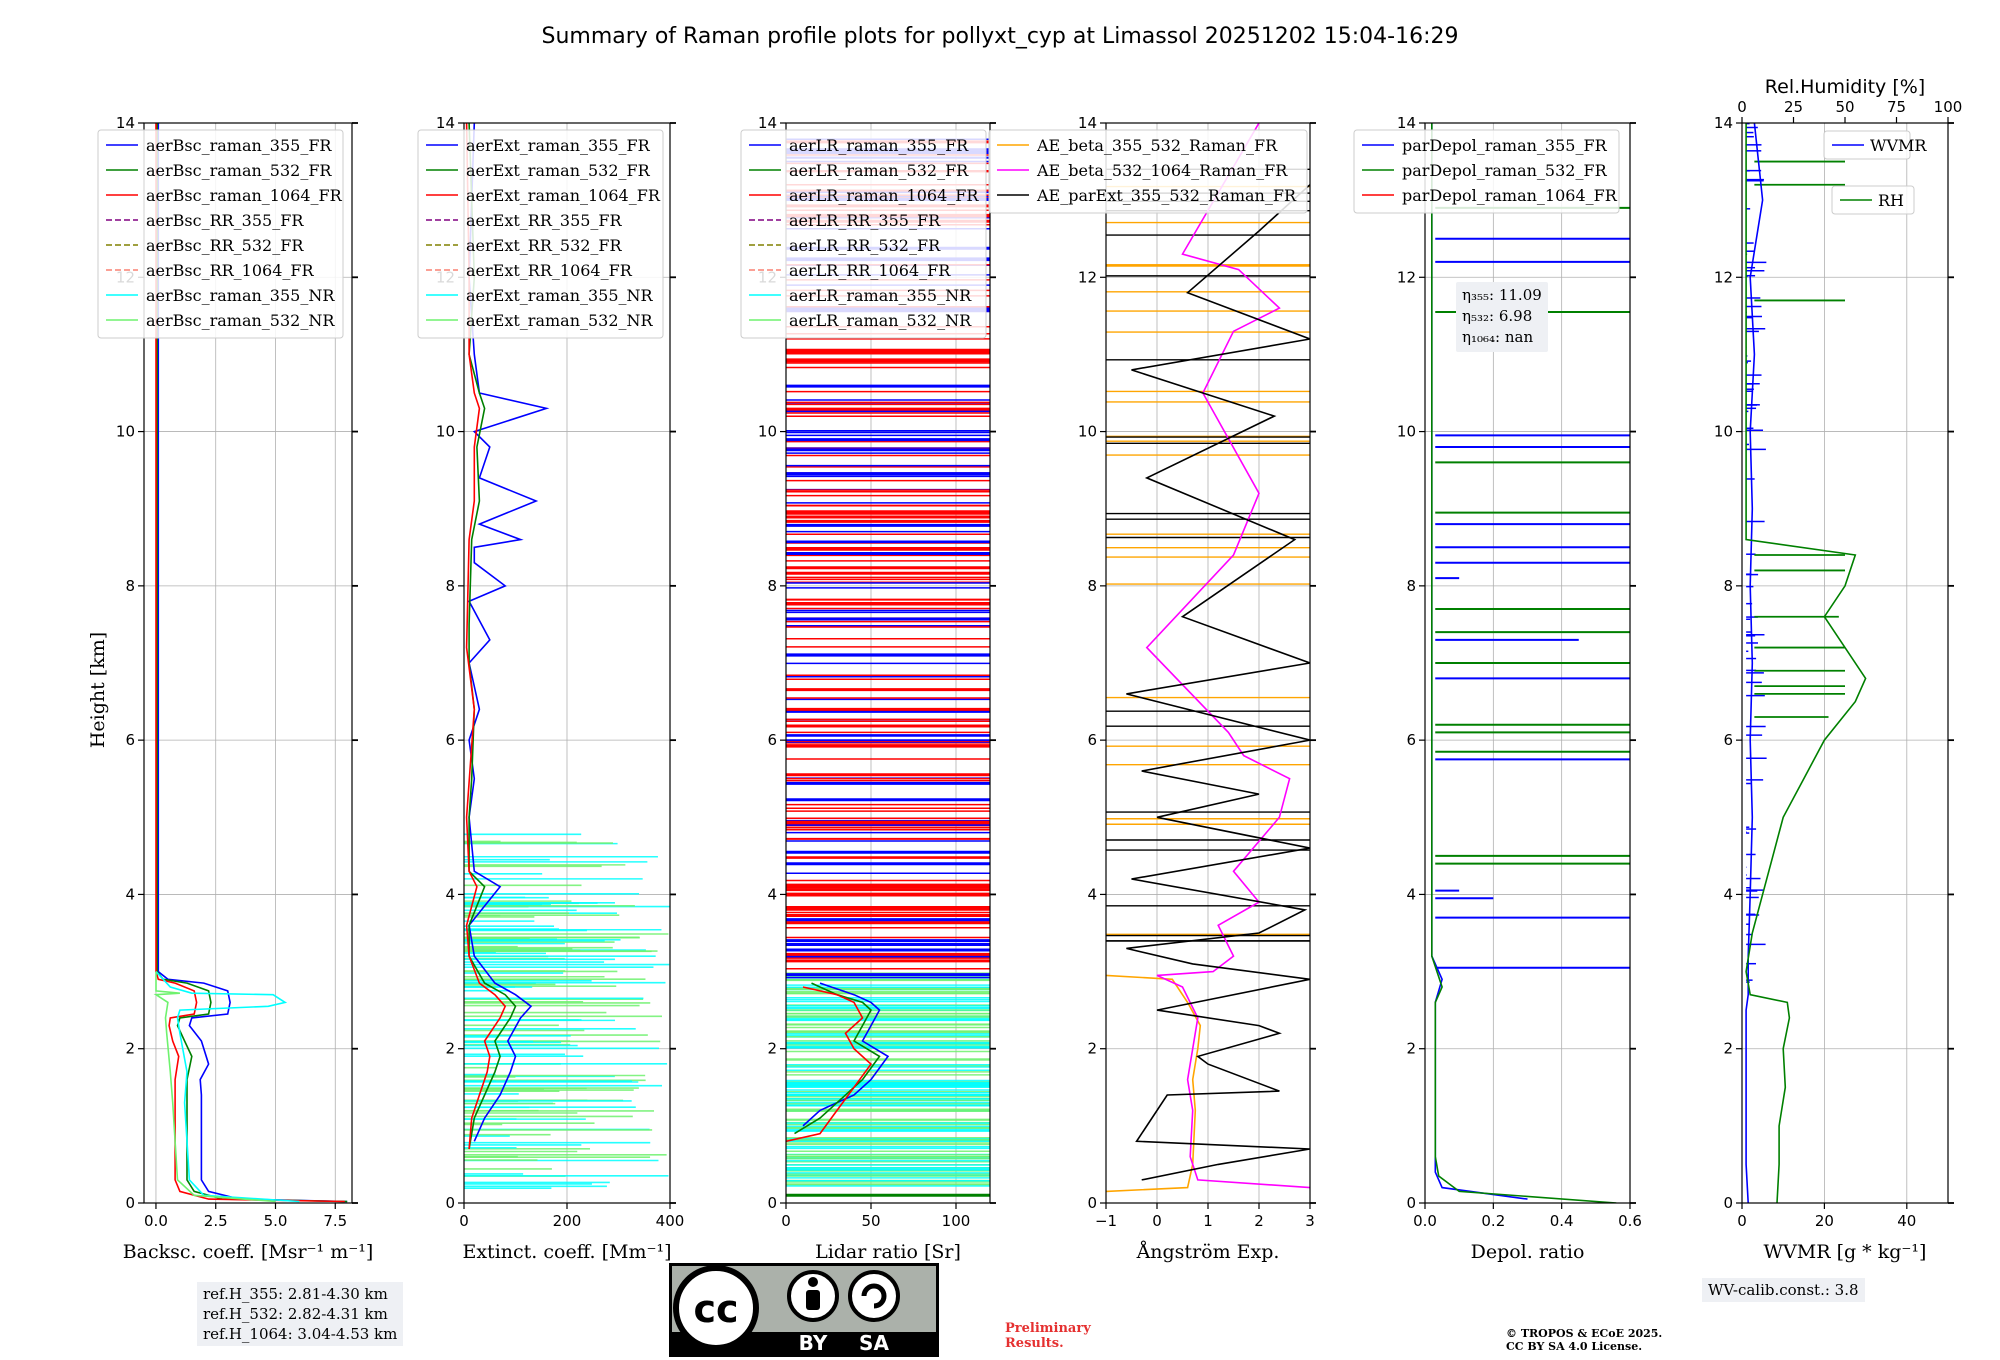 Image resolution: width=2000 pixels, height=1360 pixels. What do you see at coordinates (1106, 1221) in the screenshot?
I see `x-tick-label: −1` at bounding box center [1106, 1221].